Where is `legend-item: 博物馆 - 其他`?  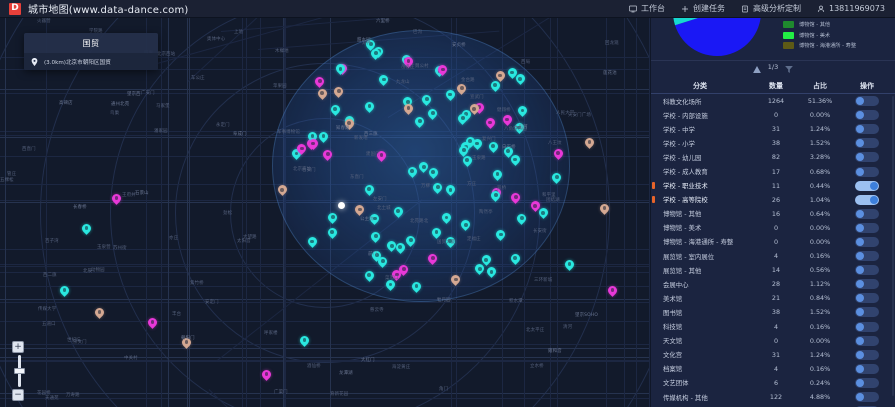
legend-item: 博物馆 - 其他 is located at coordinates (836, 24).